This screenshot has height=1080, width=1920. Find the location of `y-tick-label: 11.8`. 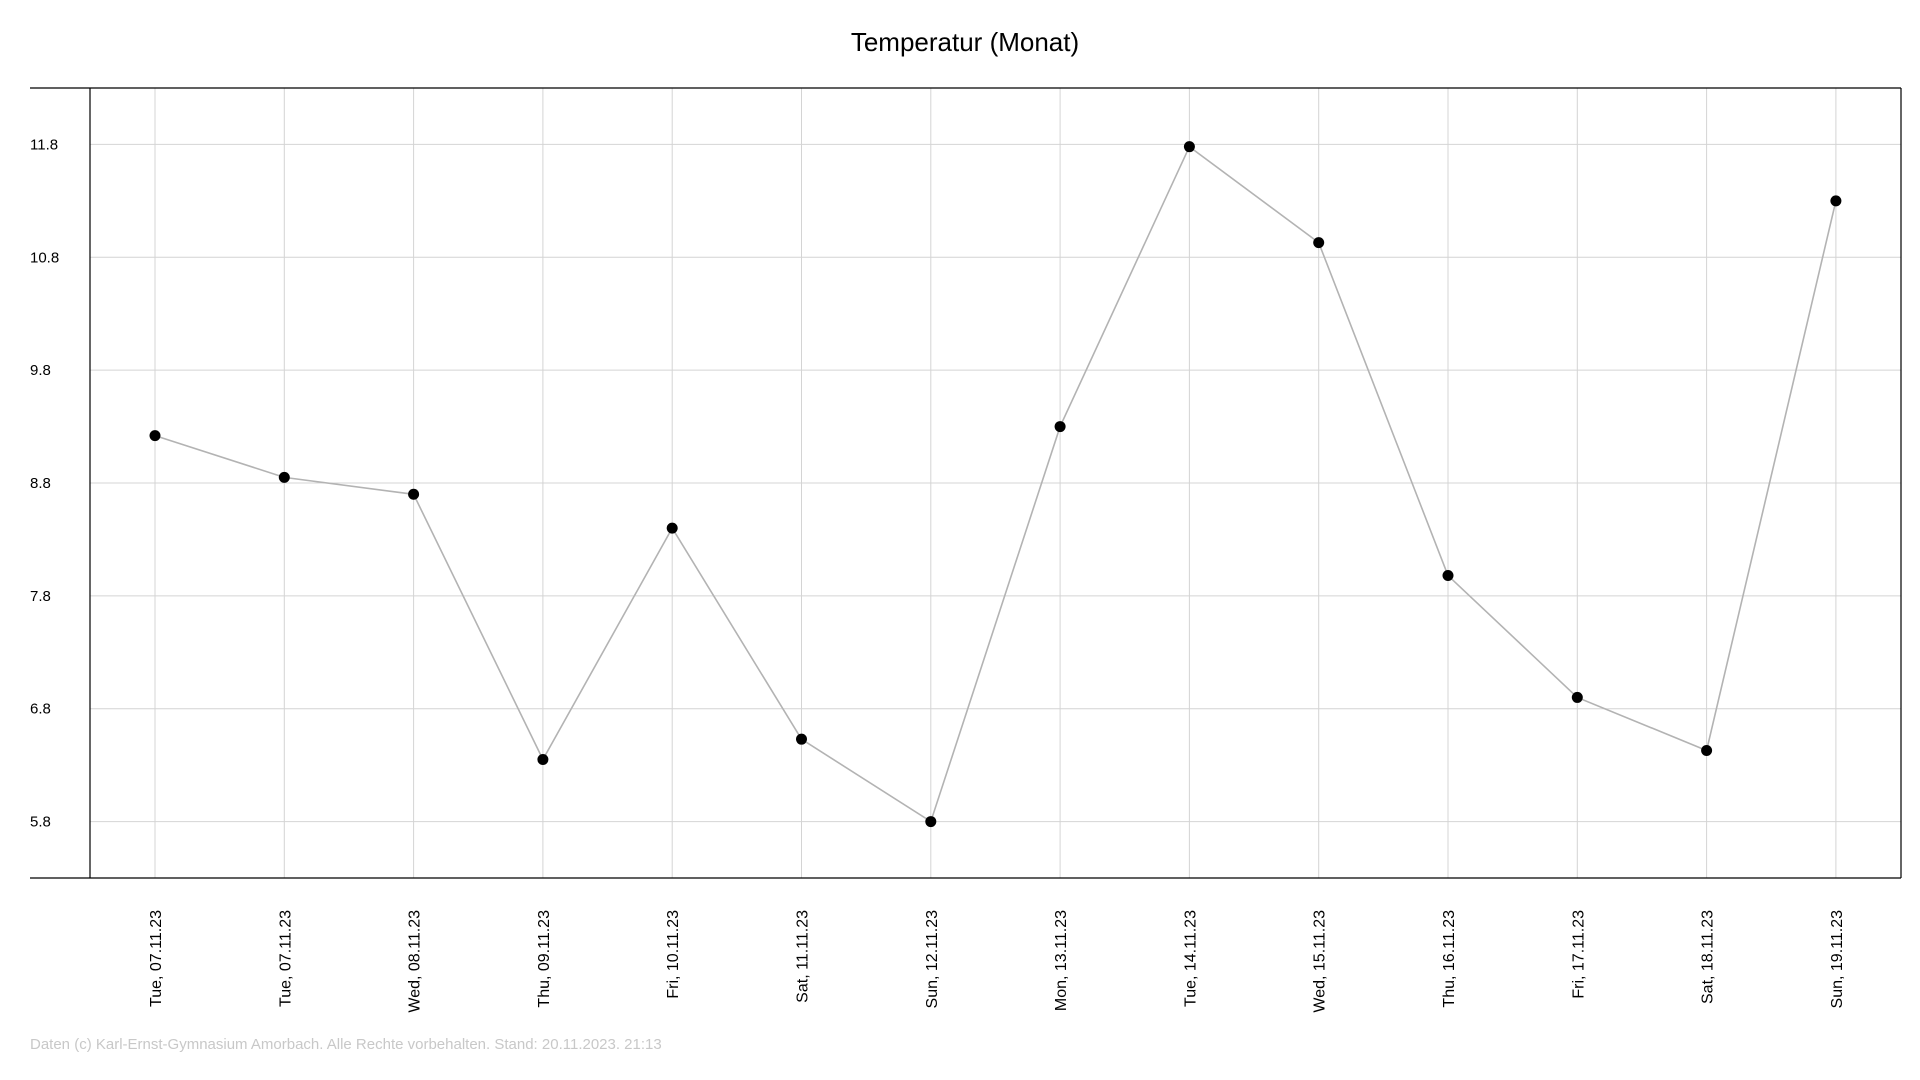

y-tick-label: 11.8 is located at coordinates (44, 144).